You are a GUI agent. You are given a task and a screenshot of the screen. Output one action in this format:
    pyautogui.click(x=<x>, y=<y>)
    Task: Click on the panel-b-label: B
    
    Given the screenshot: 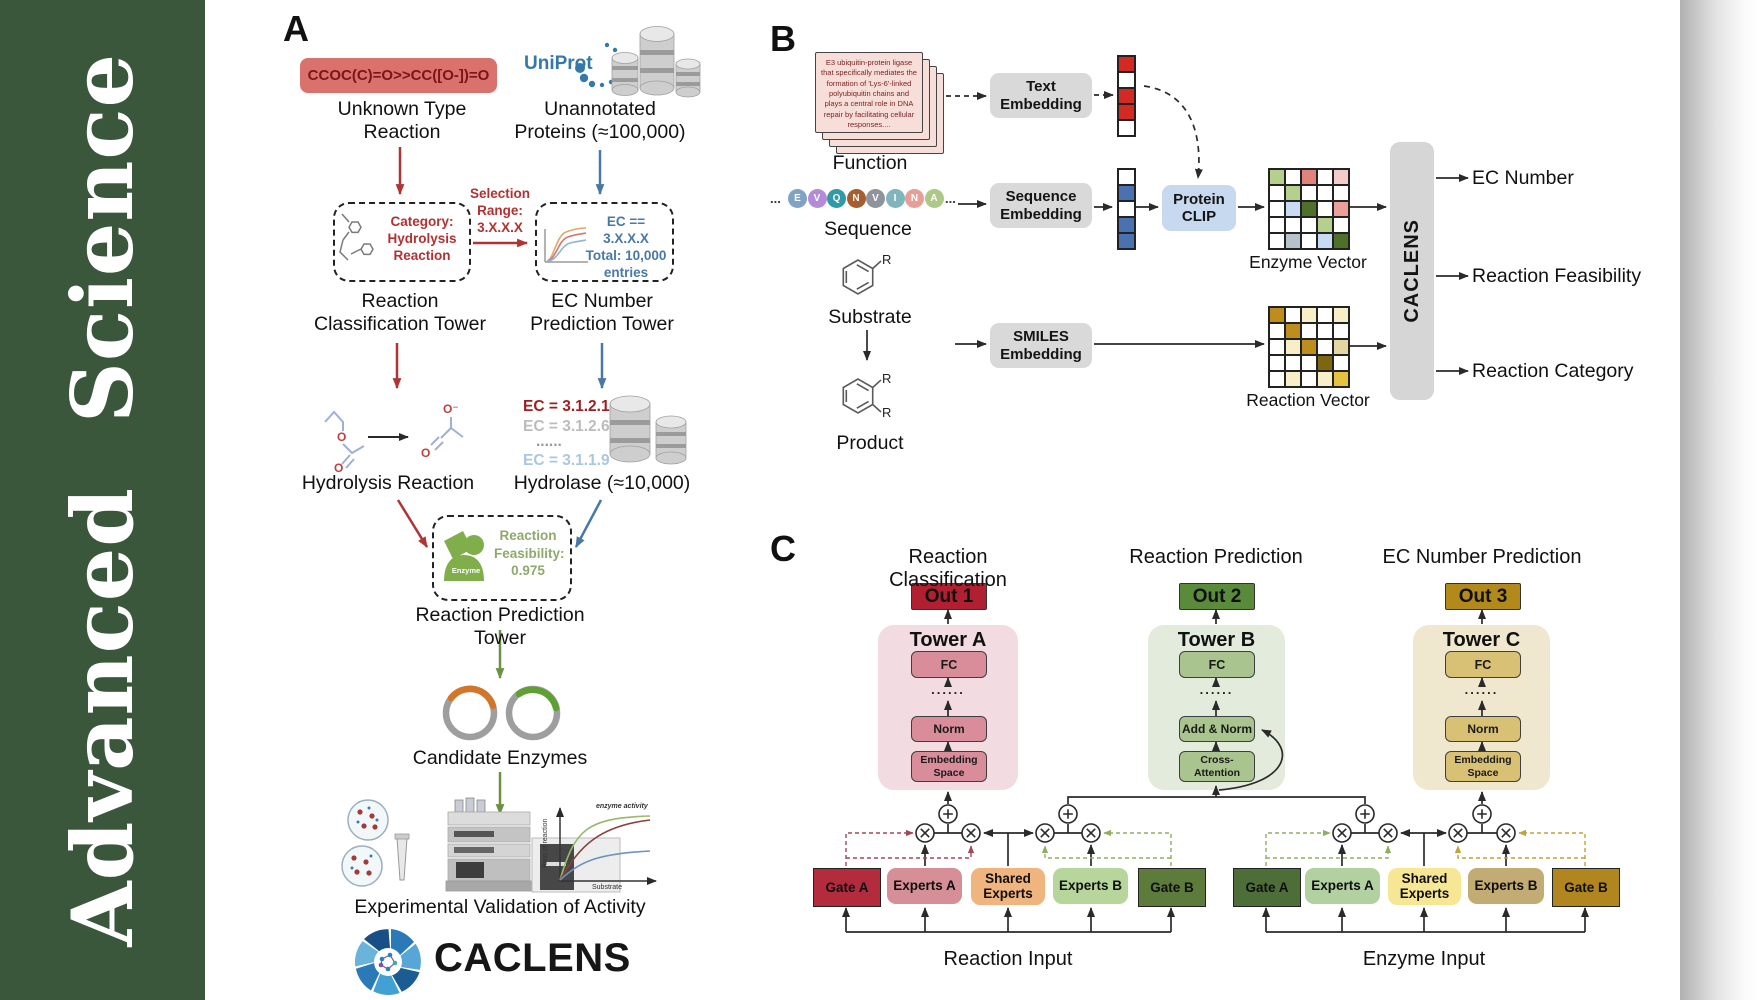 What is the action you would take?
    pyautogui.click(x=783, y=38)
    